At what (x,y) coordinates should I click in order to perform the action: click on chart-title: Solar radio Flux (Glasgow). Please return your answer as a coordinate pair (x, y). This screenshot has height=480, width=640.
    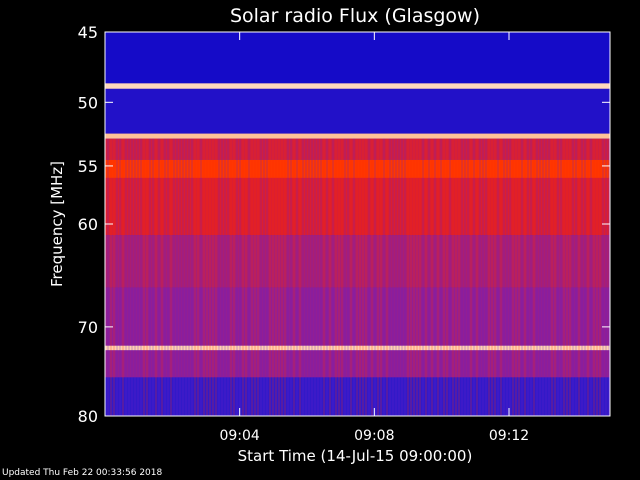
    Looking at the image, I should click on (355, 16).